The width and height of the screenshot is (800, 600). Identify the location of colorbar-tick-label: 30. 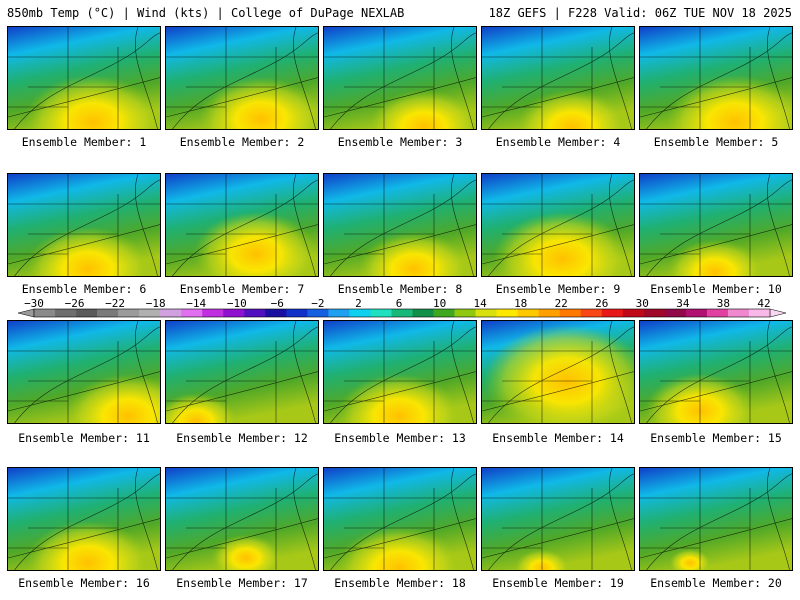
(642, 303).